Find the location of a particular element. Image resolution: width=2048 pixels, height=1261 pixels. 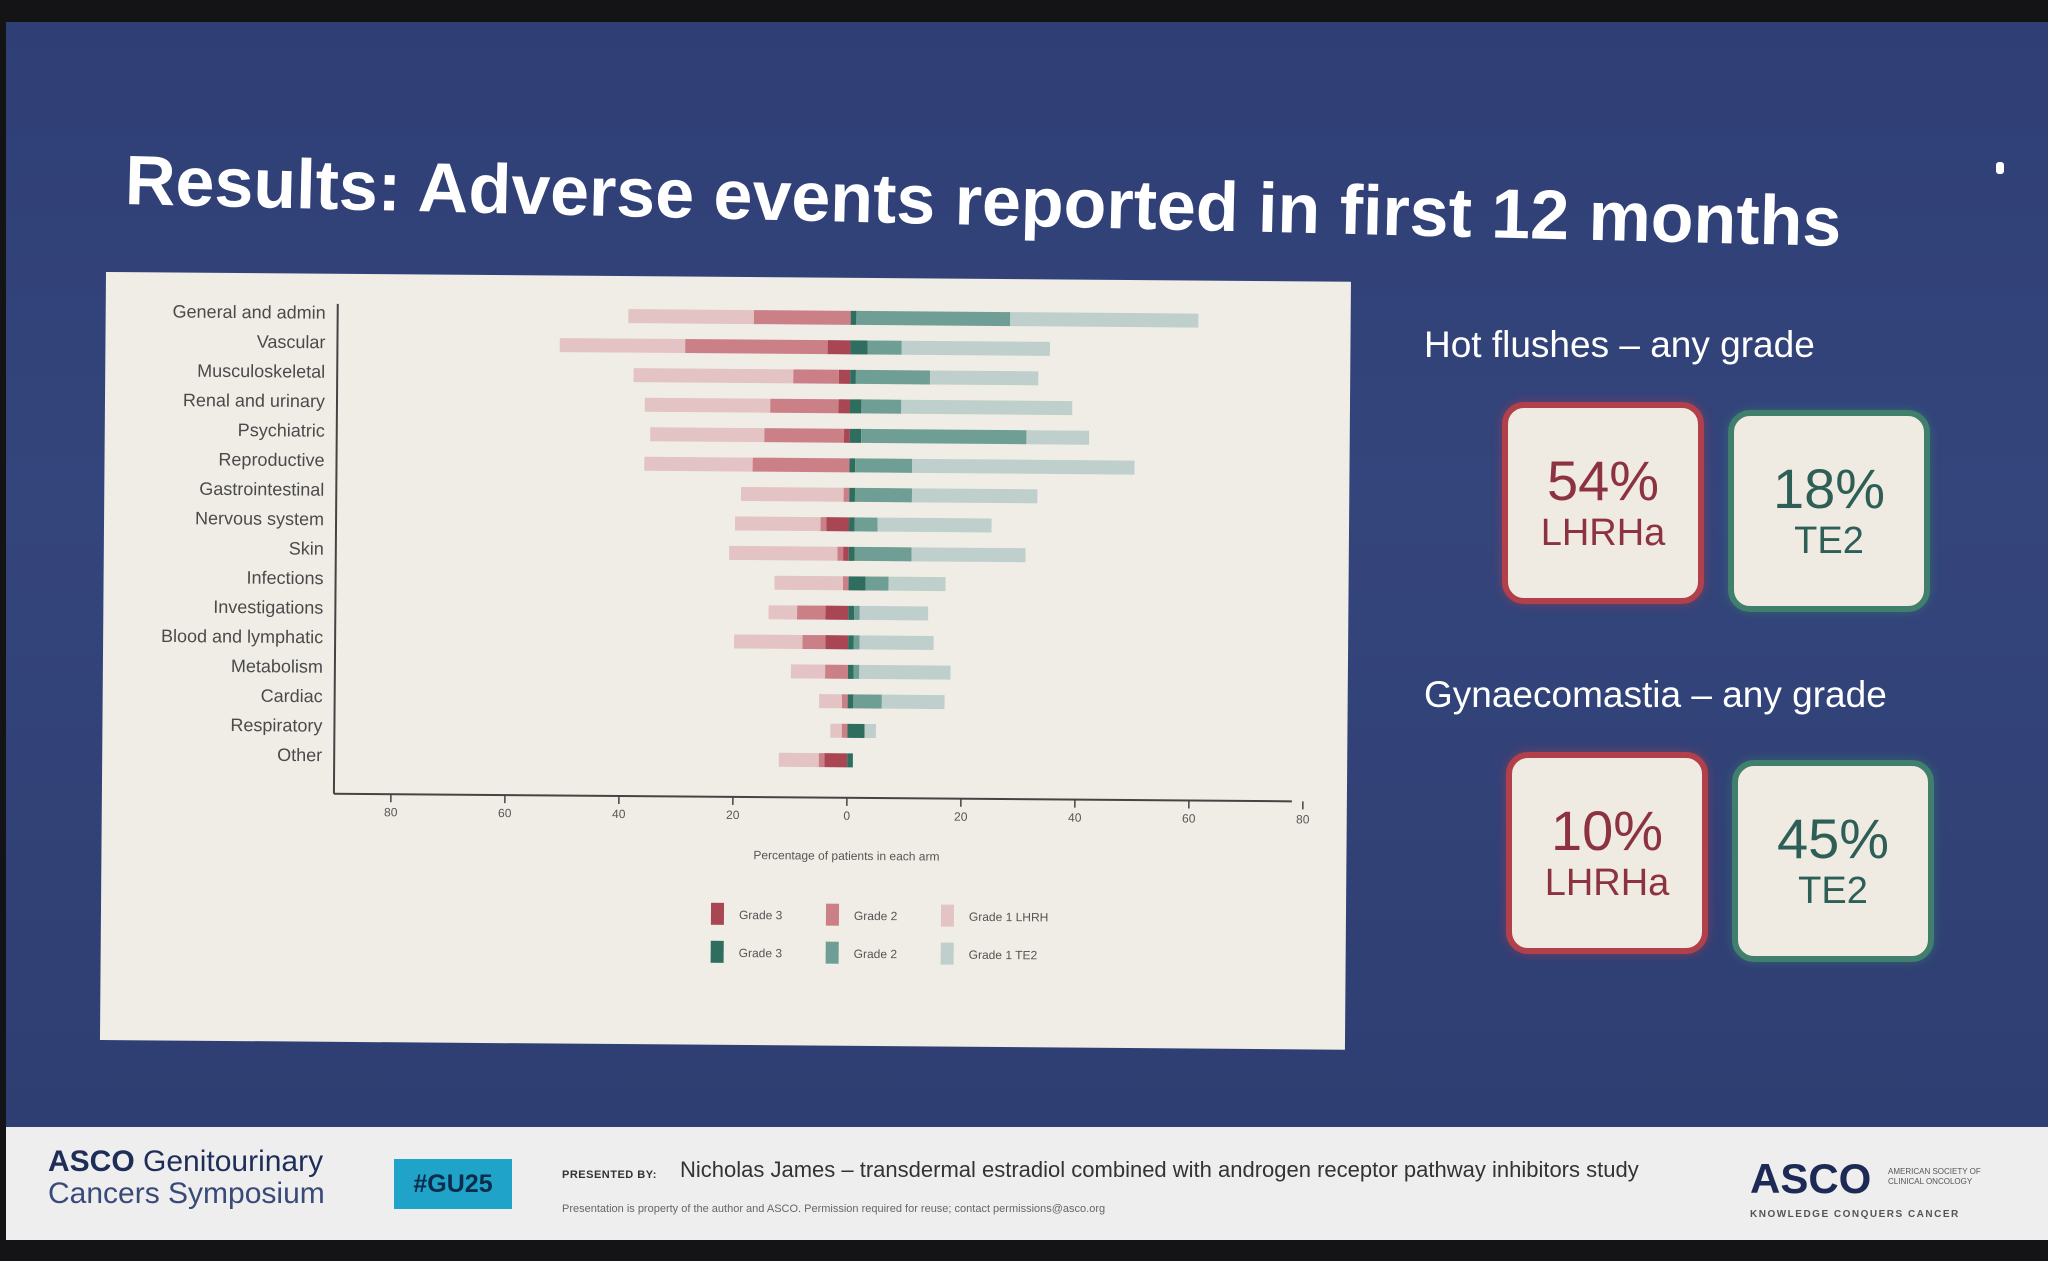

category-label-skin: Skin is located at coordinates (306, 548).